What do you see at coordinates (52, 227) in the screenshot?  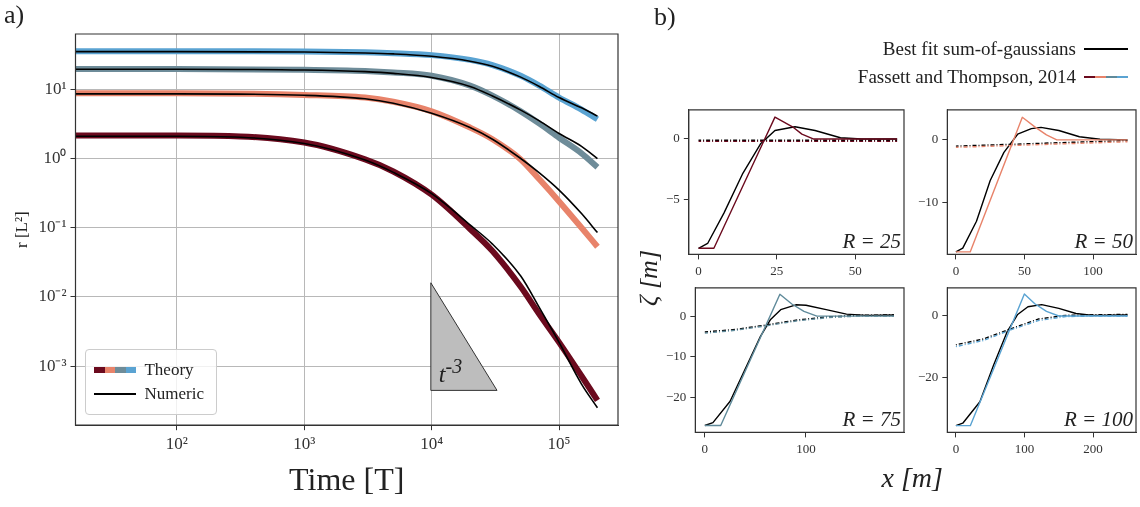 I see `y-tick-label: 10⁻¹` at bounding box center [52, 227].